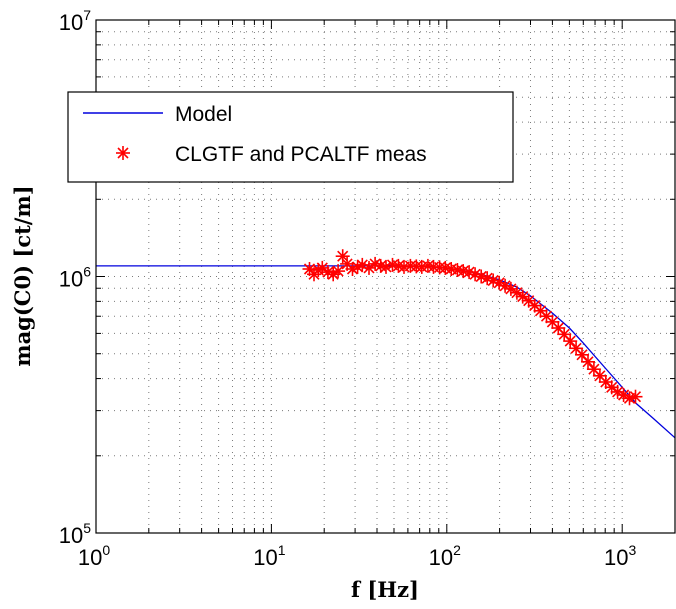  I want to click on x-tick-label: 10³, so click(620, 556).